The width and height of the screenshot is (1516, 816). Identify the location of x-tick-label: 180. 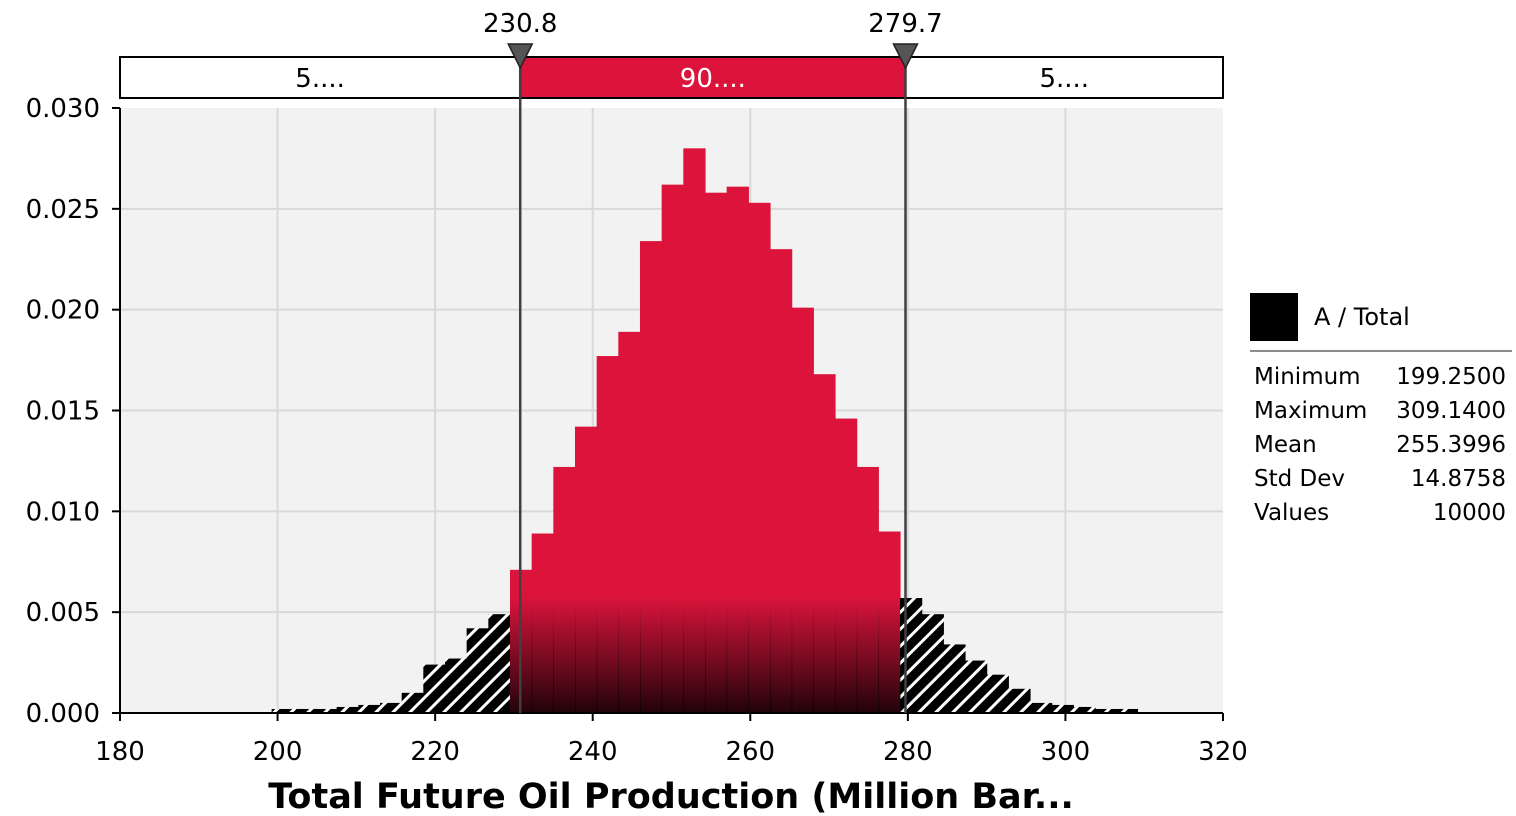
(120, 752).